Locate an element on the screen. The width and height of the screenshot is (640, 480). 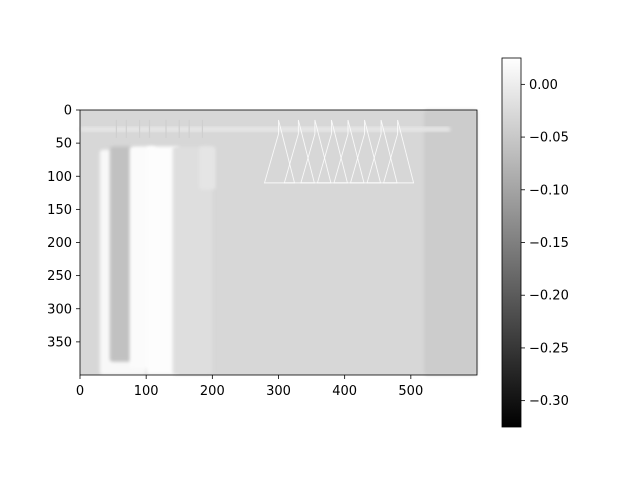
colorbar-tick-label: −0.15 is located at coordinates (549, 243).